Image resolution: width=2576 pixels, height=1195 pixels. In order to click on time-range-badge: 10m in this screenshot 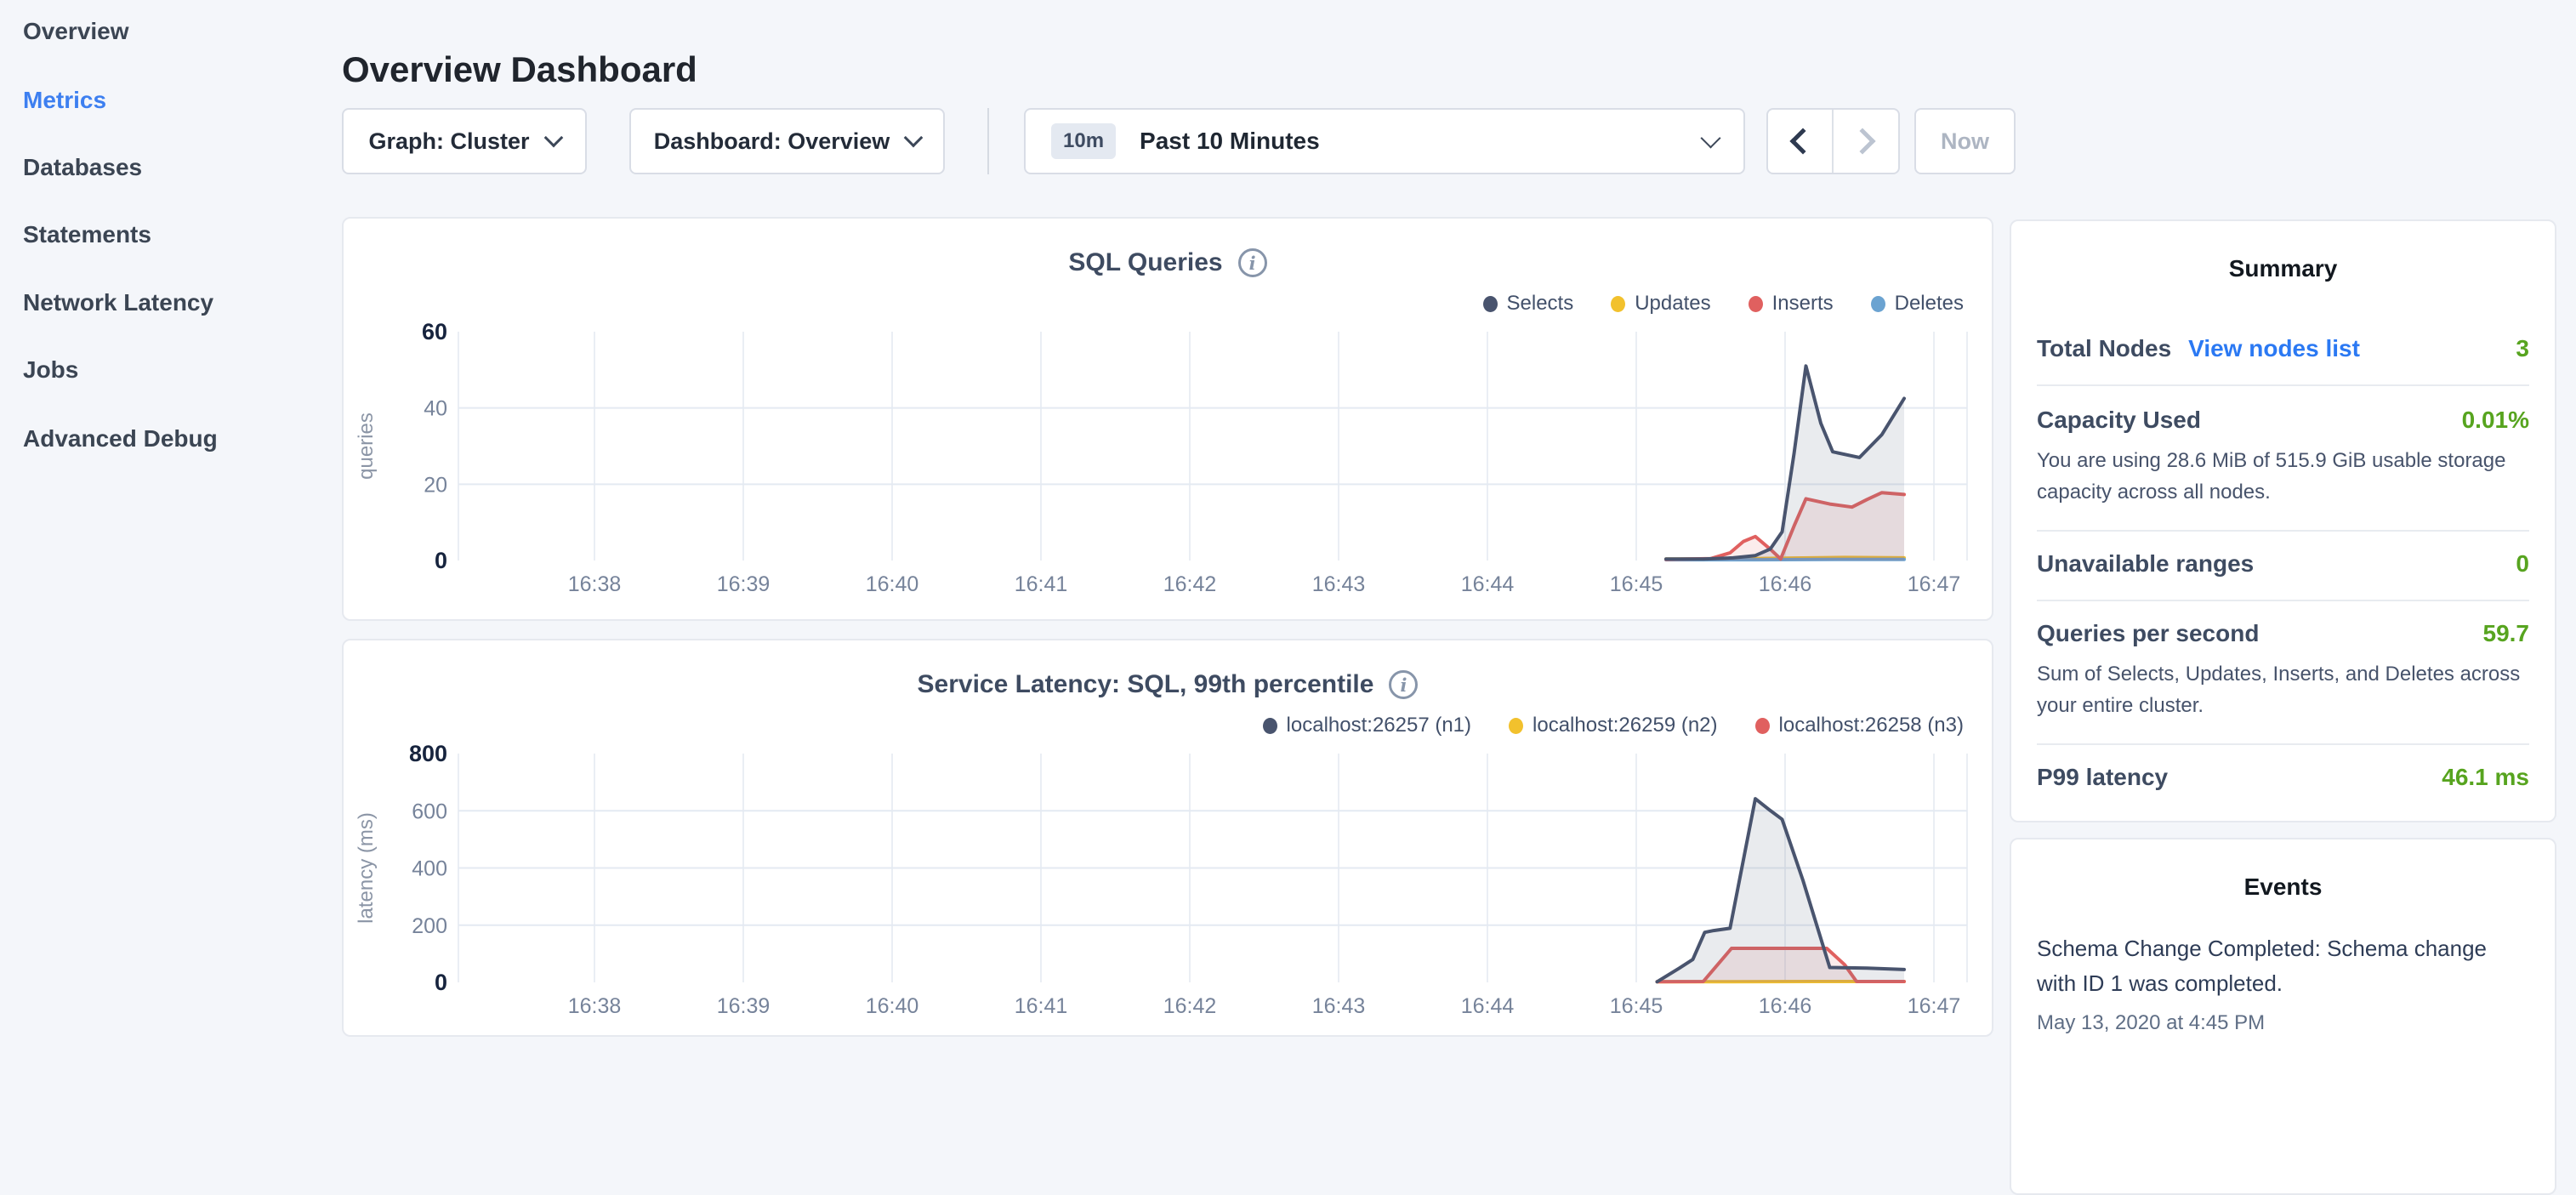, I will do `click(1084, 141)`.